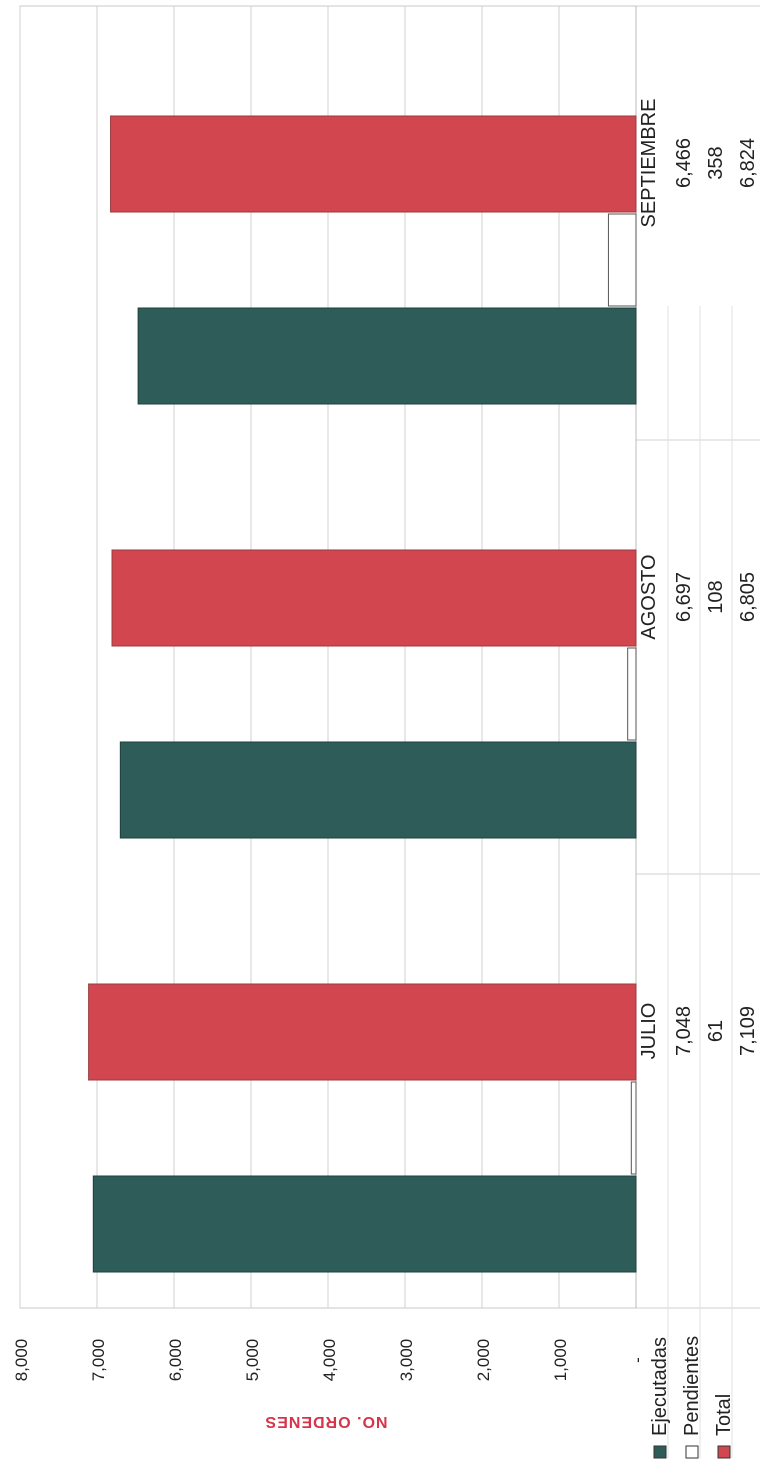 The width and height of the screenshot is (760, 1469). I want to click on y-tick-label: 6,000, so click(175, 1360).